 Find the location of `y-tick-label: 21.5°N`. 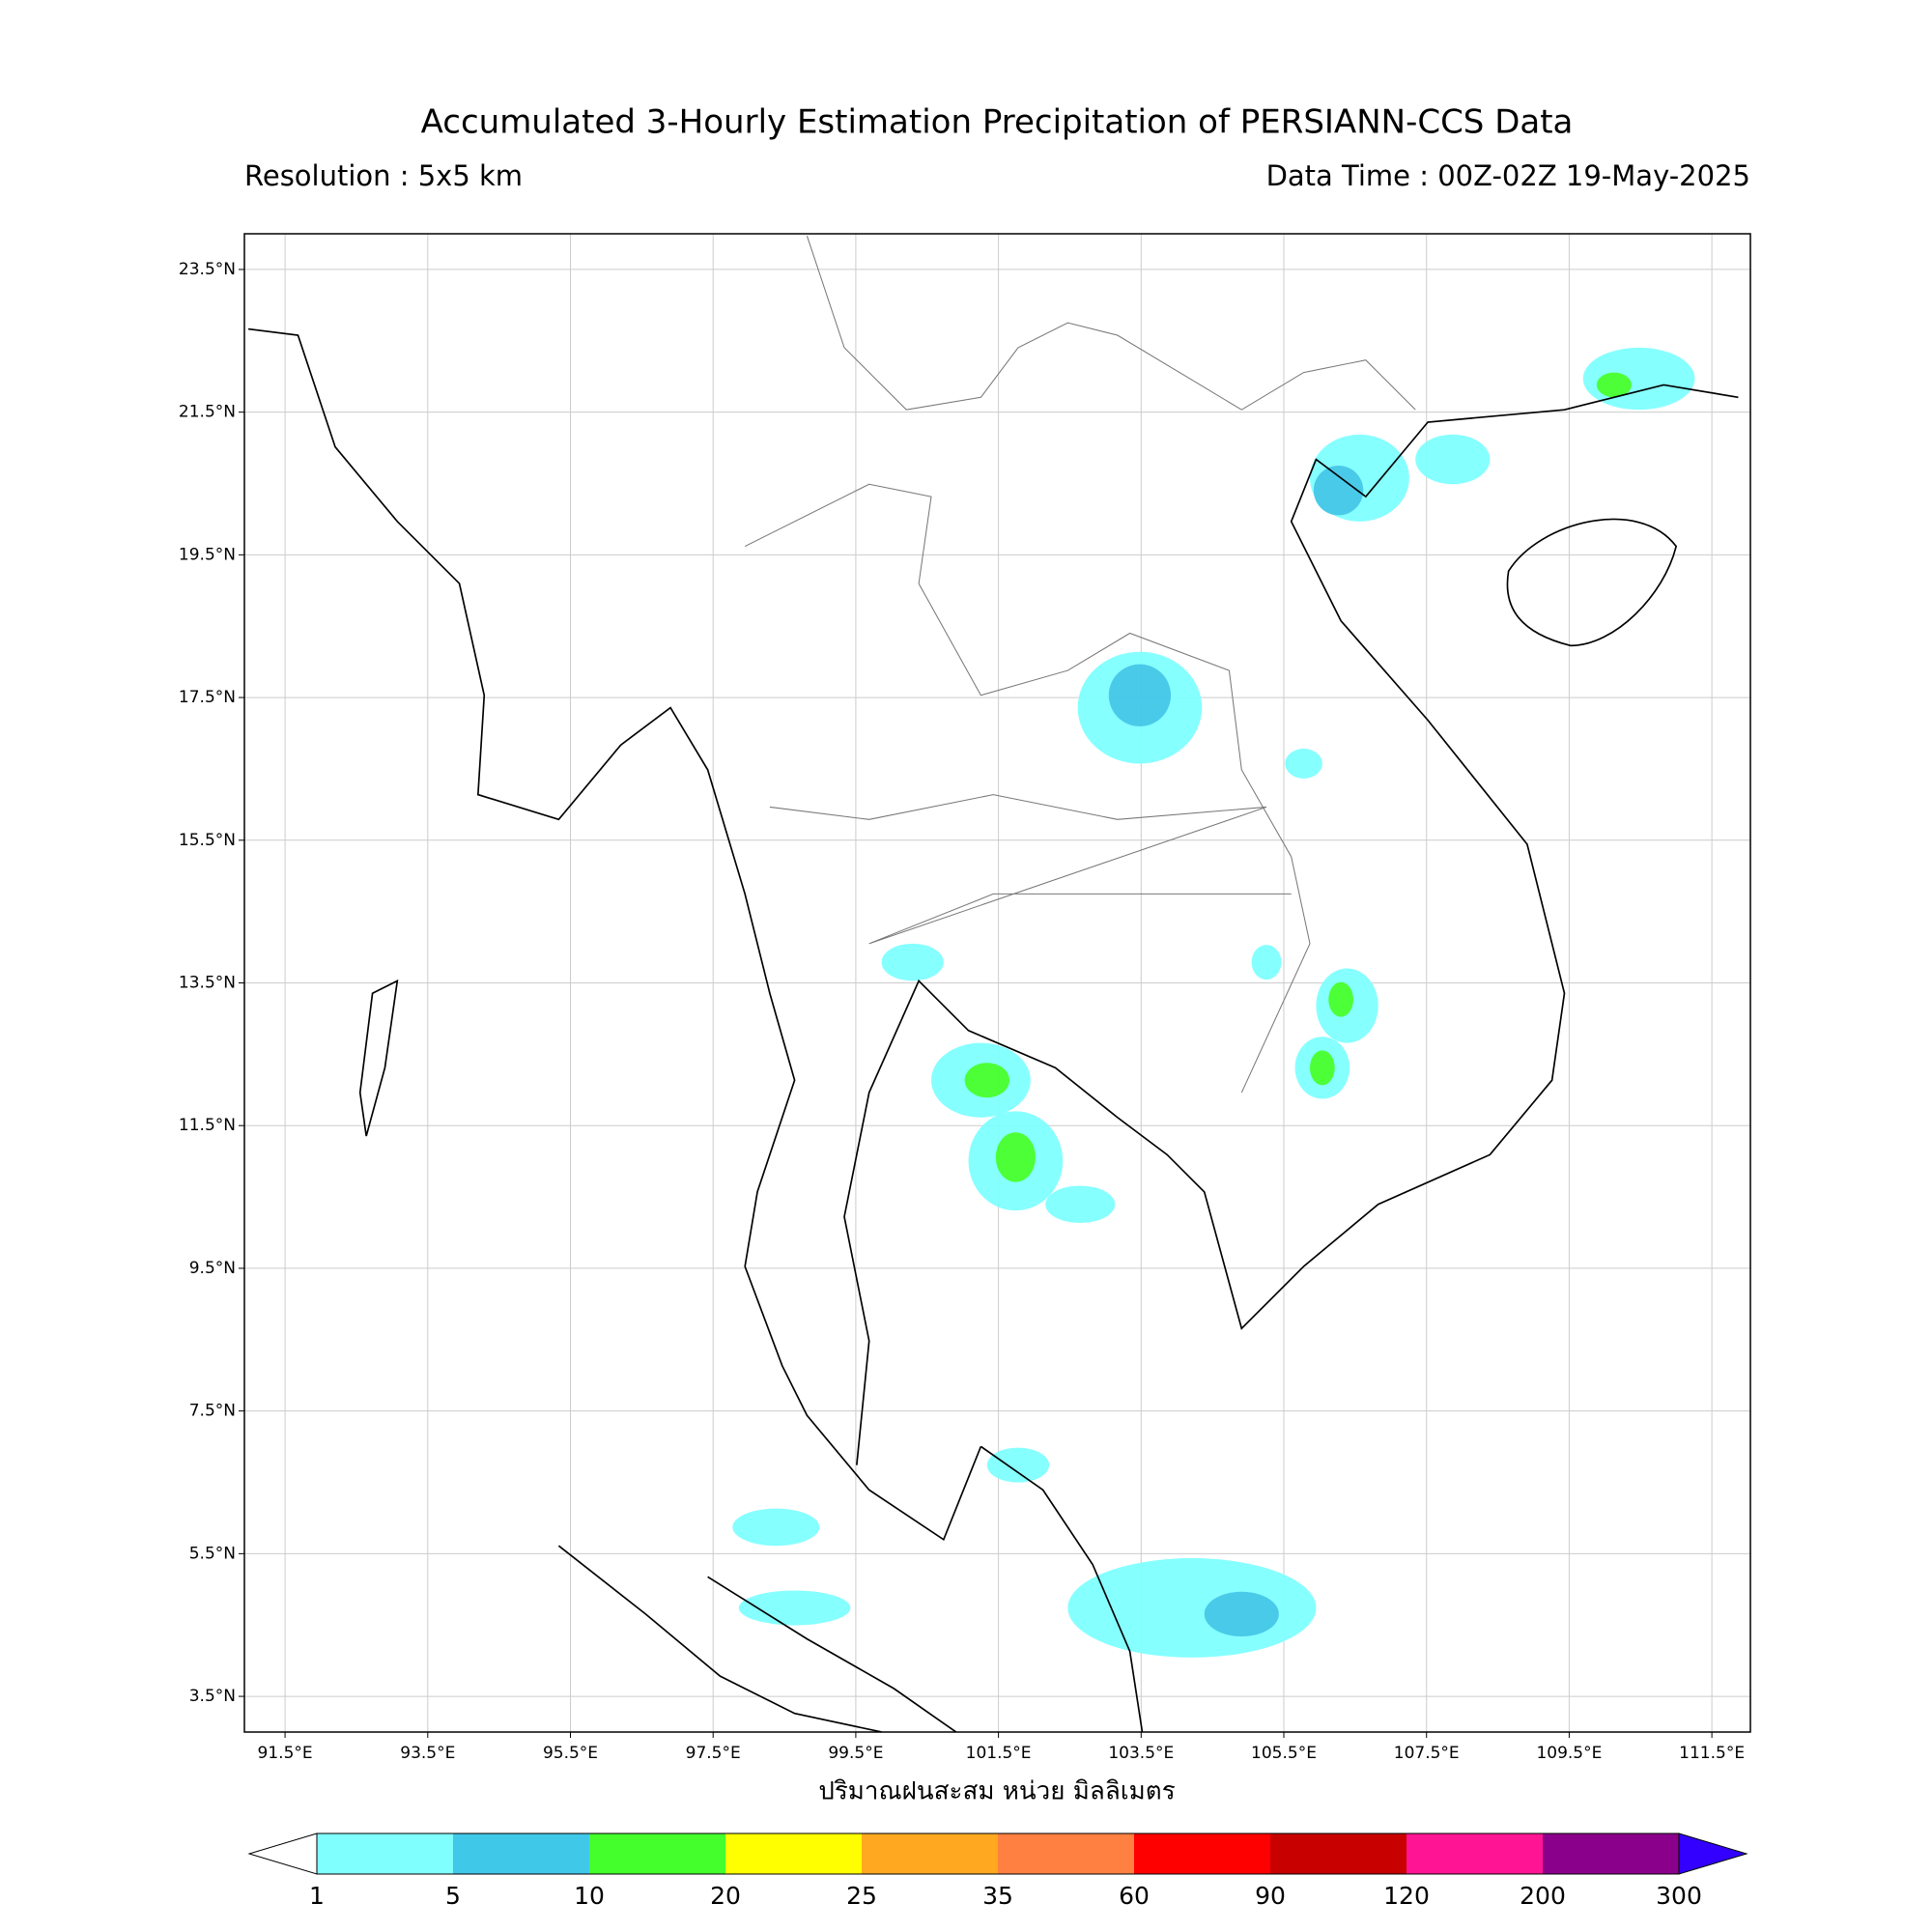

y-tick-label: 21.5°N is located at coordinates (207, 412).